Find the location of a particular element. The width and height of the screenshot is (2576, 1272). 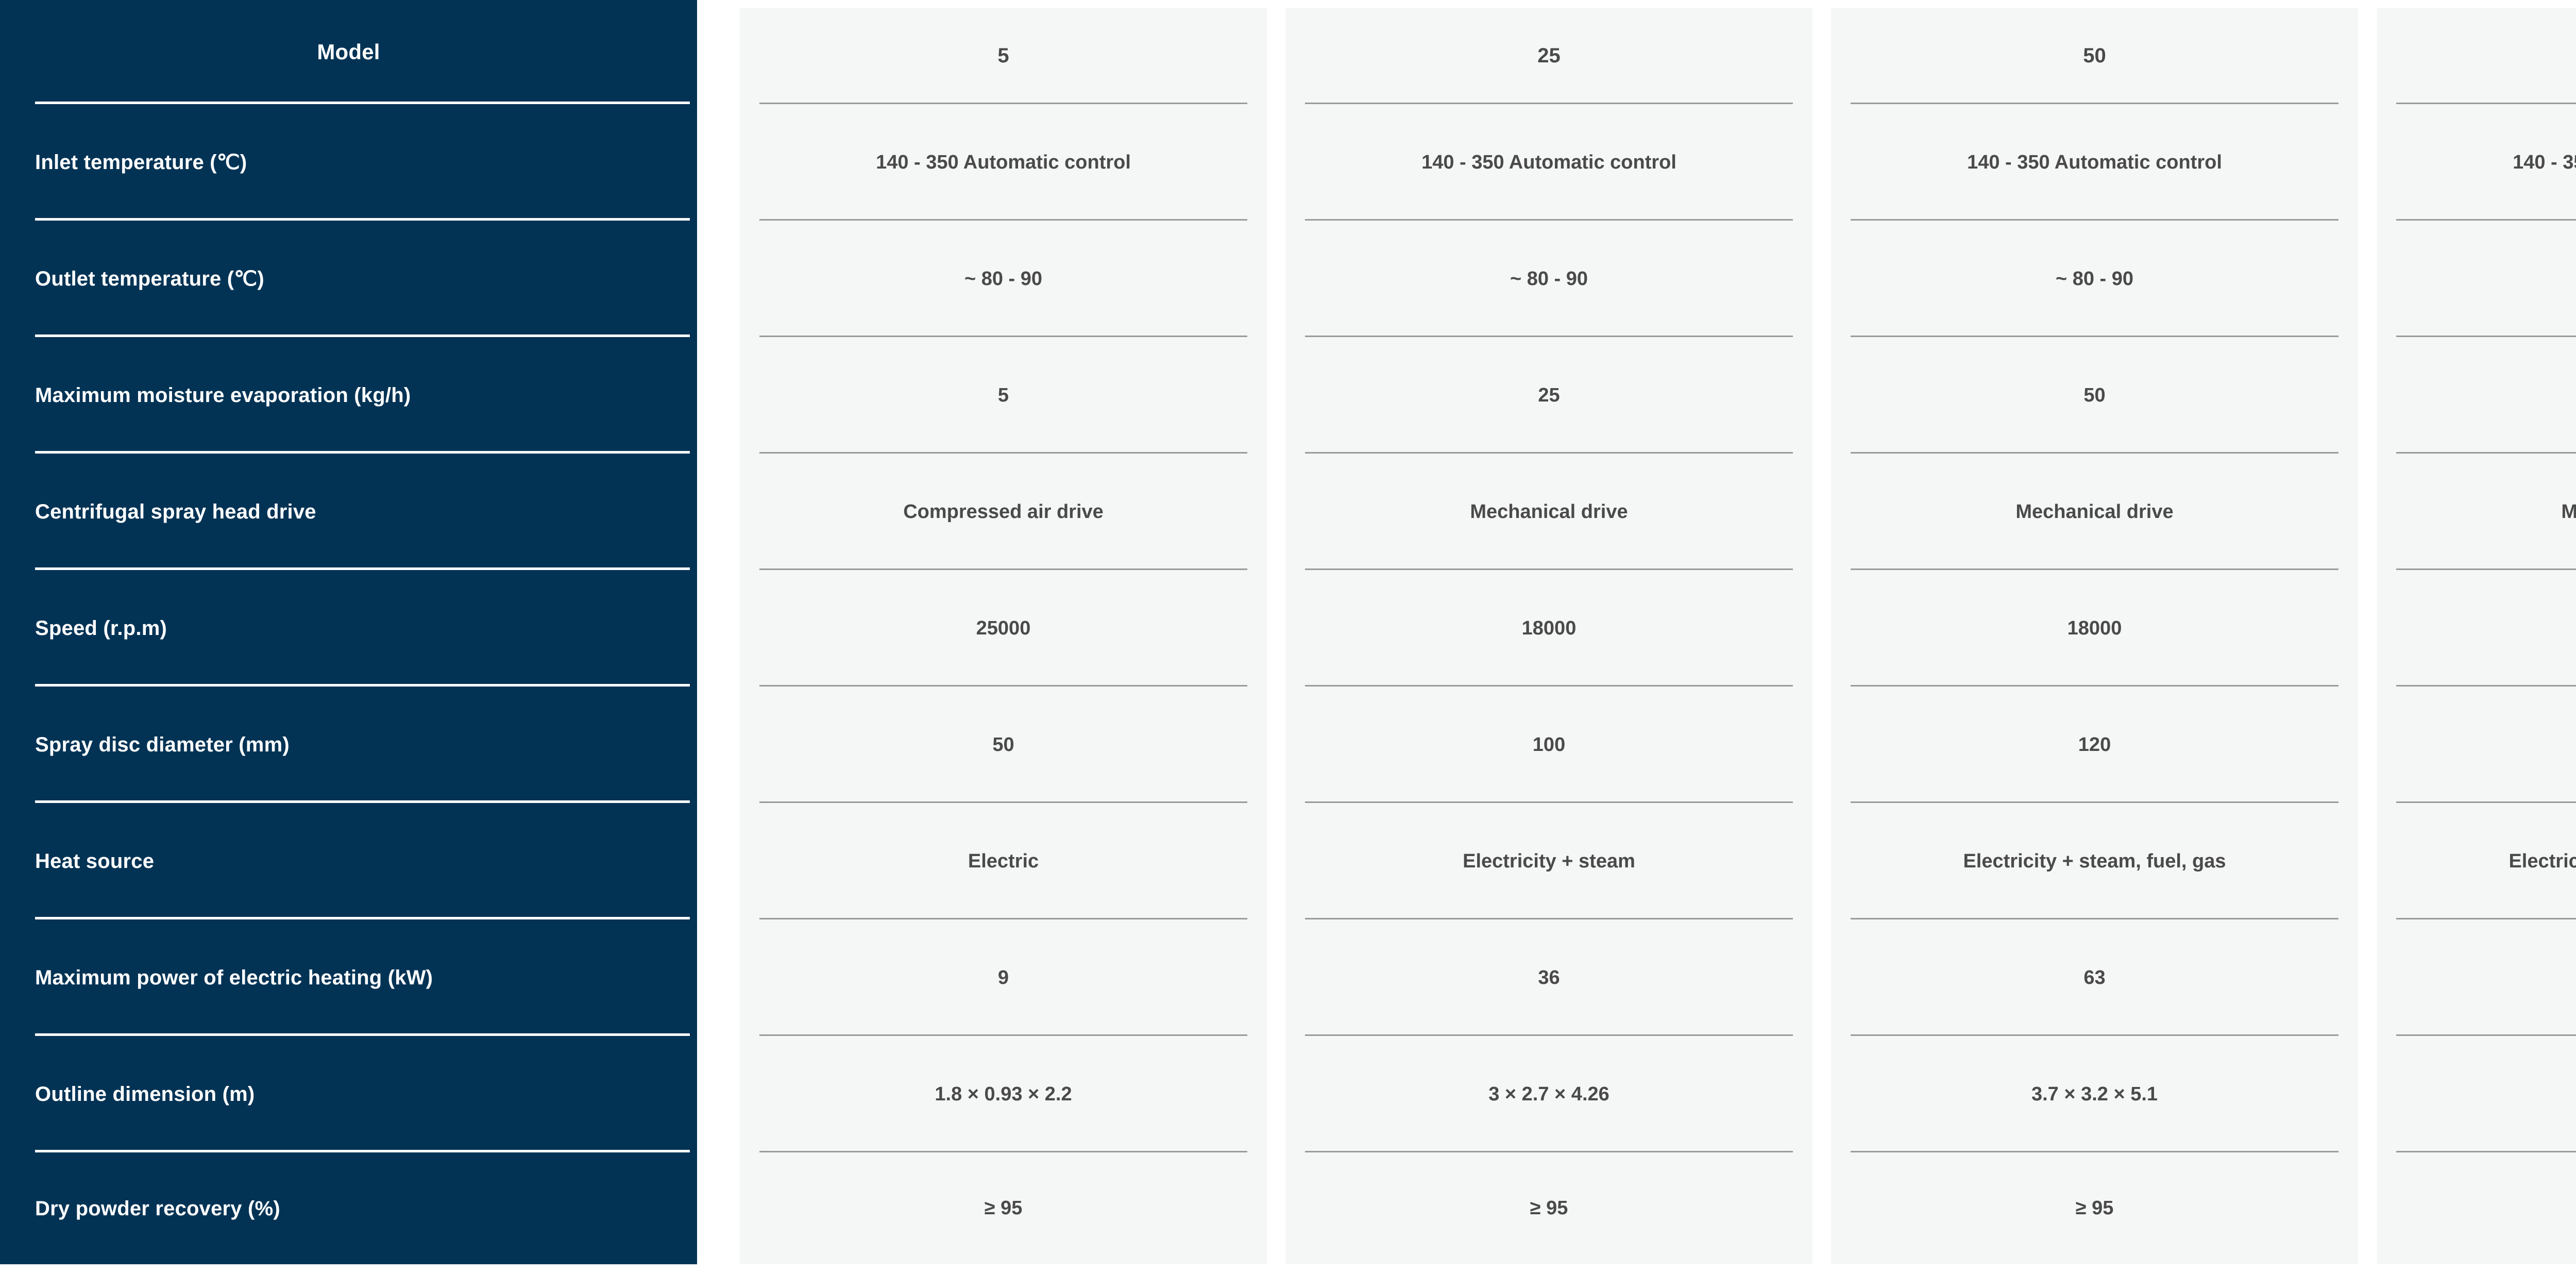

row-label-text: Outline dimension (m) is located at coordinates (145, 1094).